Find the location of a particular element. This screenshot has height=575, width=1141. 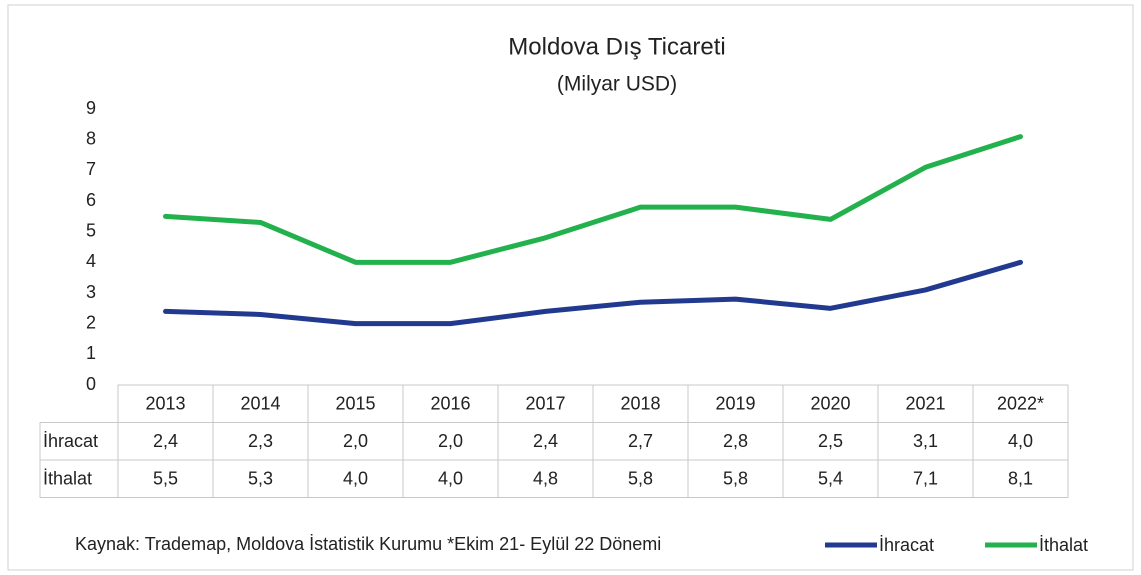

table-row-label: İthalat is located at coordinates (67, 479).